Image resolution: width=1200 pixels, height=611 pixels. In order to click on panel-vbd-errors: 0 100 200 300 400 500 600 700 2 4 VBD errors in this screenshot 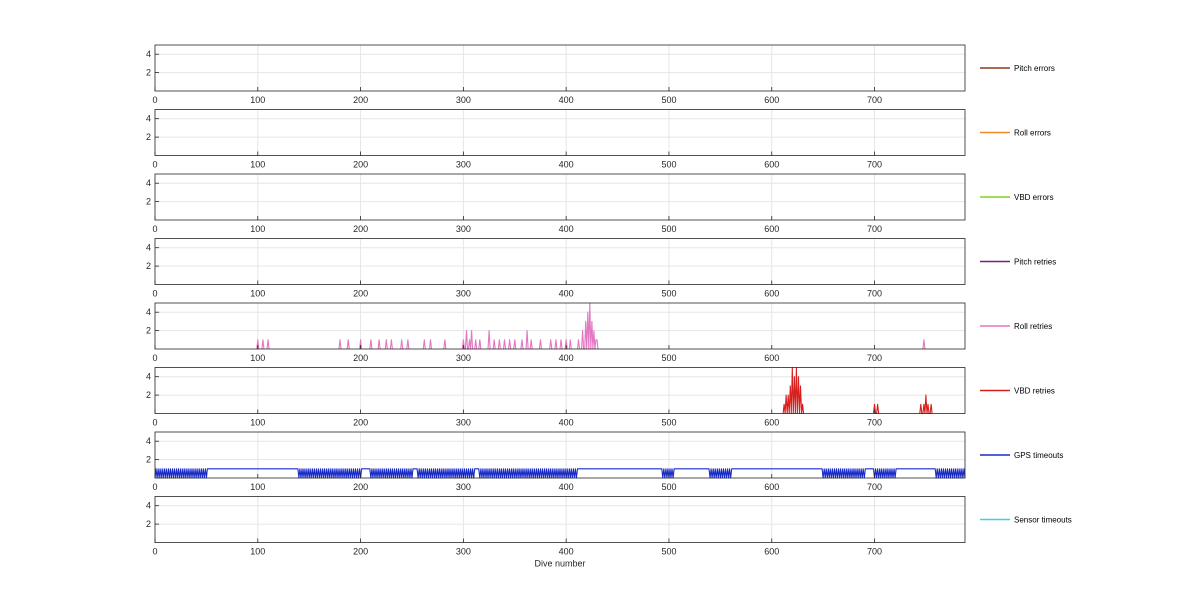, I will do `click(600, 203)`.